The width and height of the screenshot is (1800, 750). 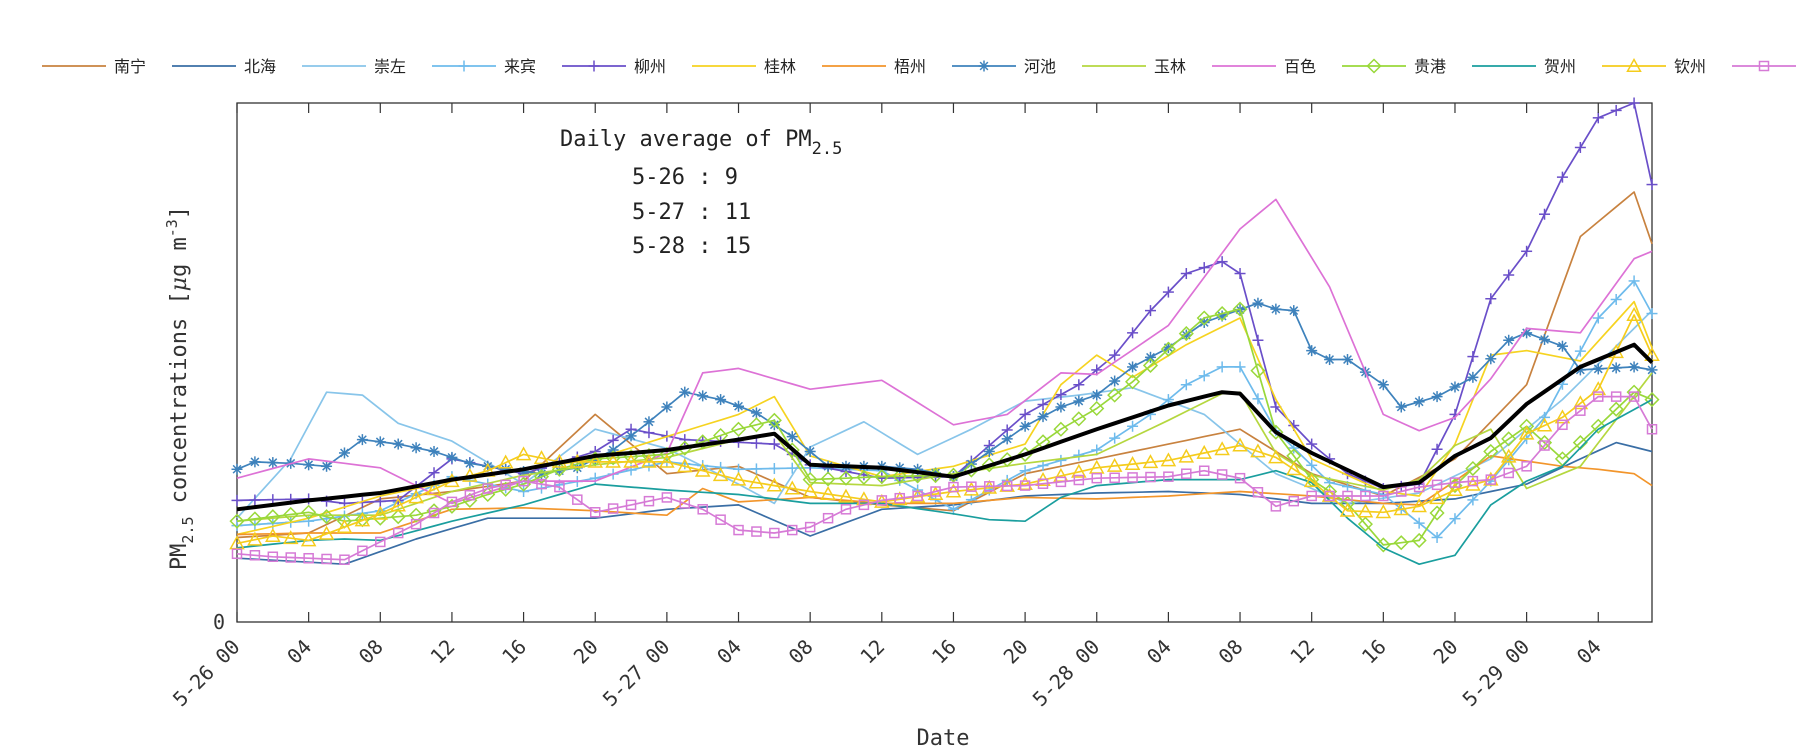 I want to click on x-tick-label: 12, so click(x=872, y=652).